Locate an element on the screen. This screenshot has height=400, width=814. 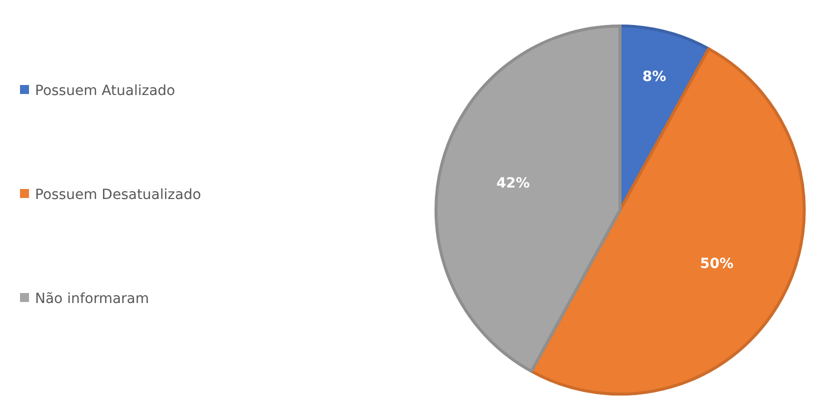
data-label: 8% is located at coordinates (654, 77).